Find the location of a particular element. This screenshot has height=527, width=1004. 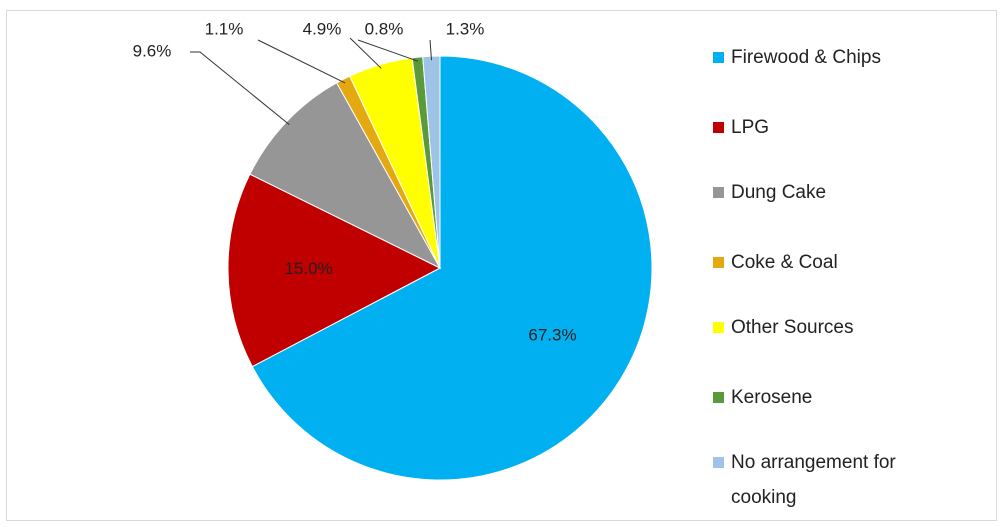

data-label: 67.3% is located at coordinates (552, 334).